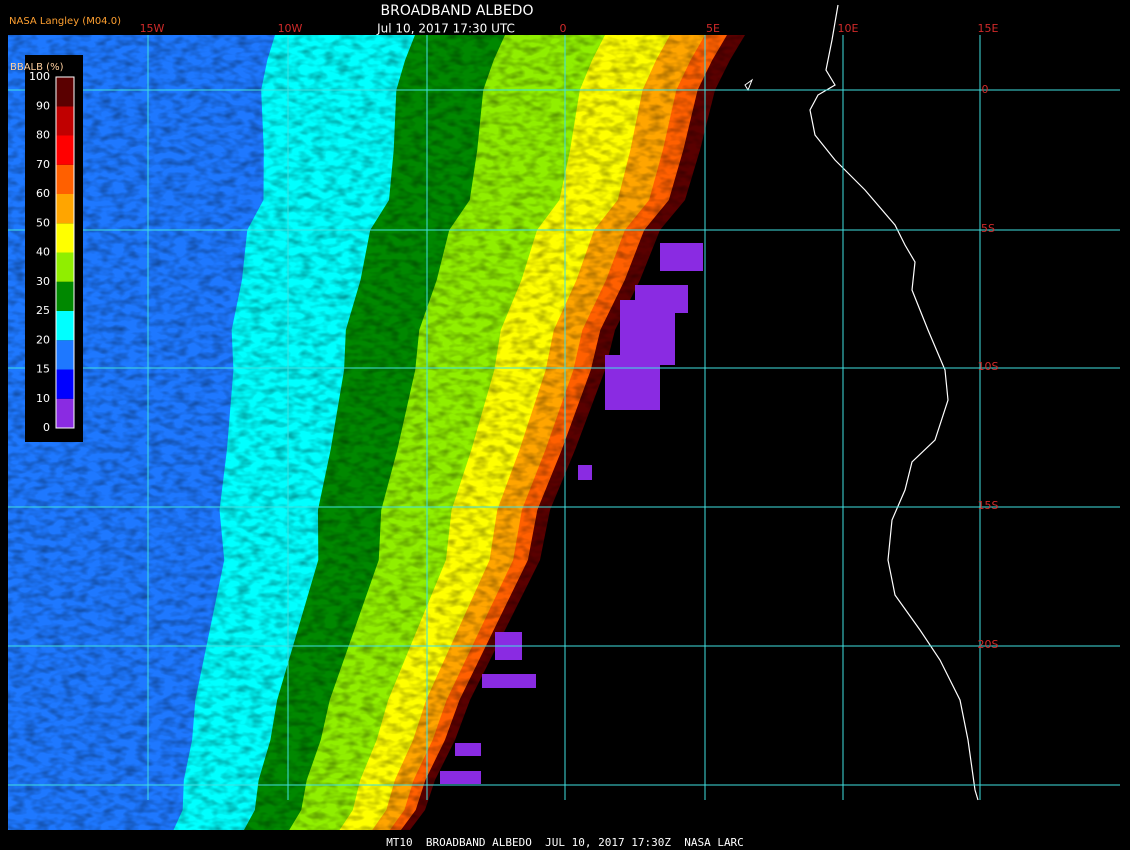  I want to click on legend-tick-label: 80, so click(43, 135).